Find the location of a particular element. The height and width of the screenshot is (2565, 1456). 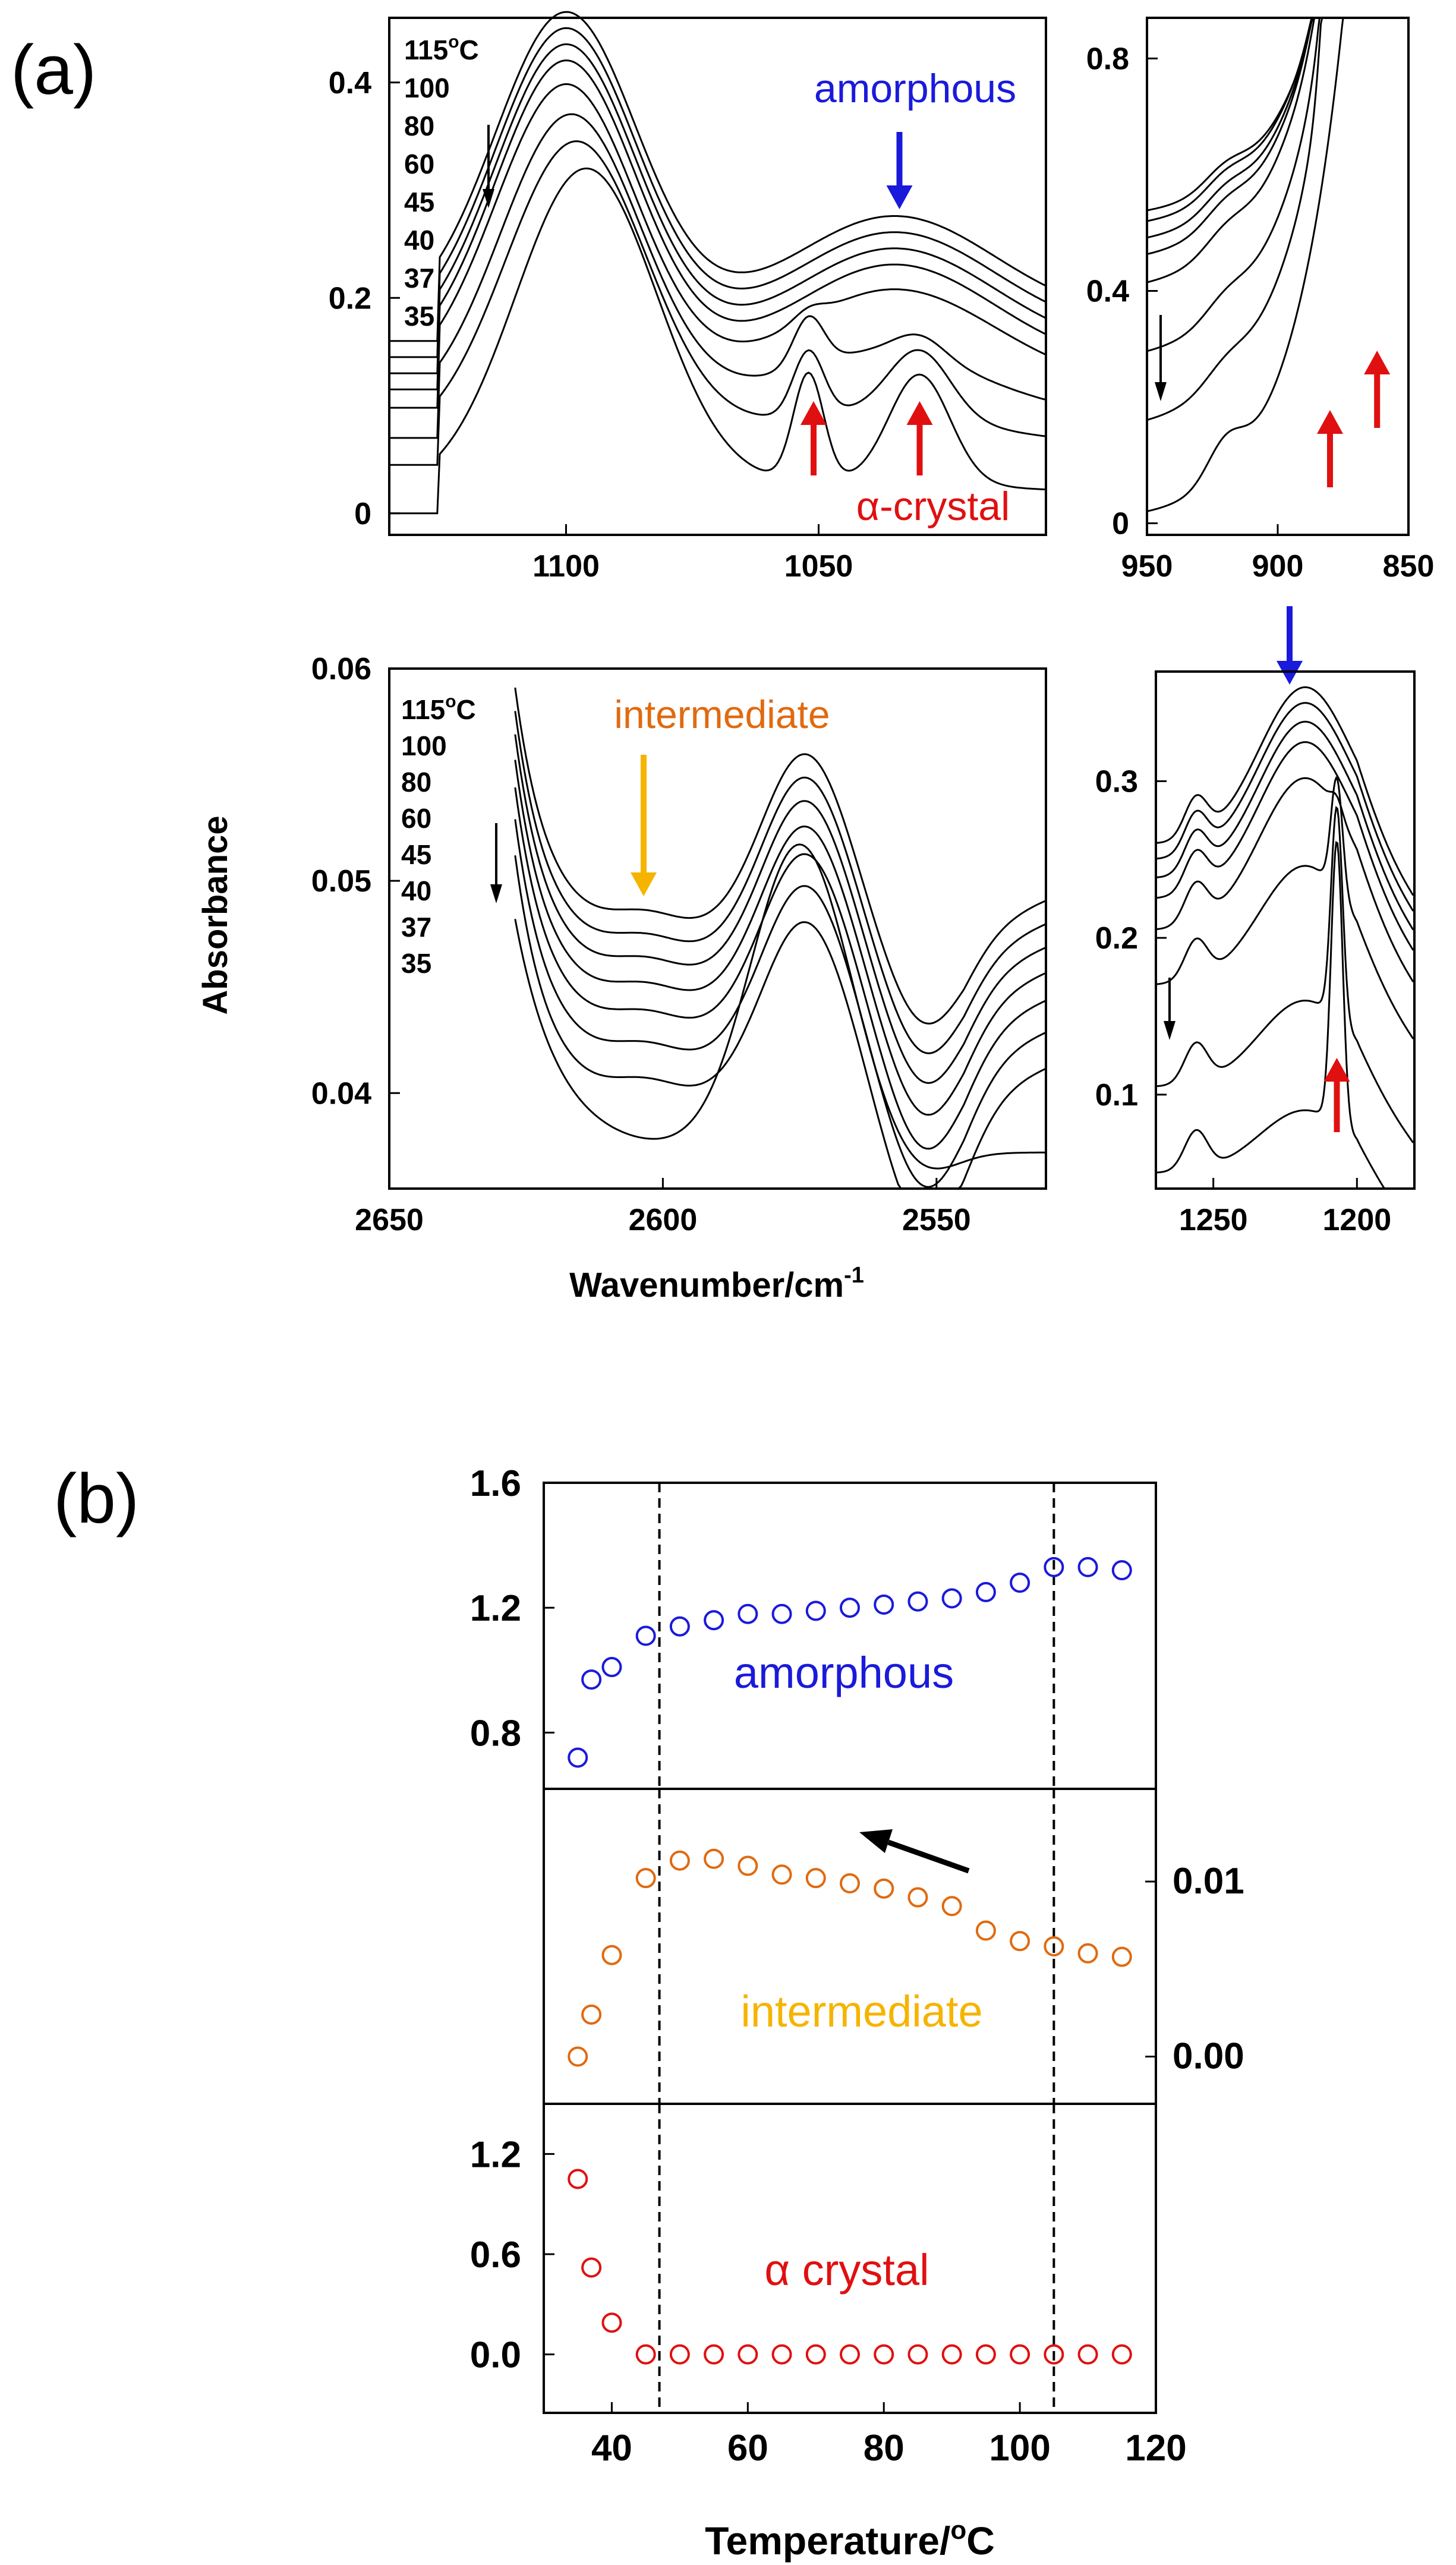

a4-frame is located at coordinates (1285, 930).